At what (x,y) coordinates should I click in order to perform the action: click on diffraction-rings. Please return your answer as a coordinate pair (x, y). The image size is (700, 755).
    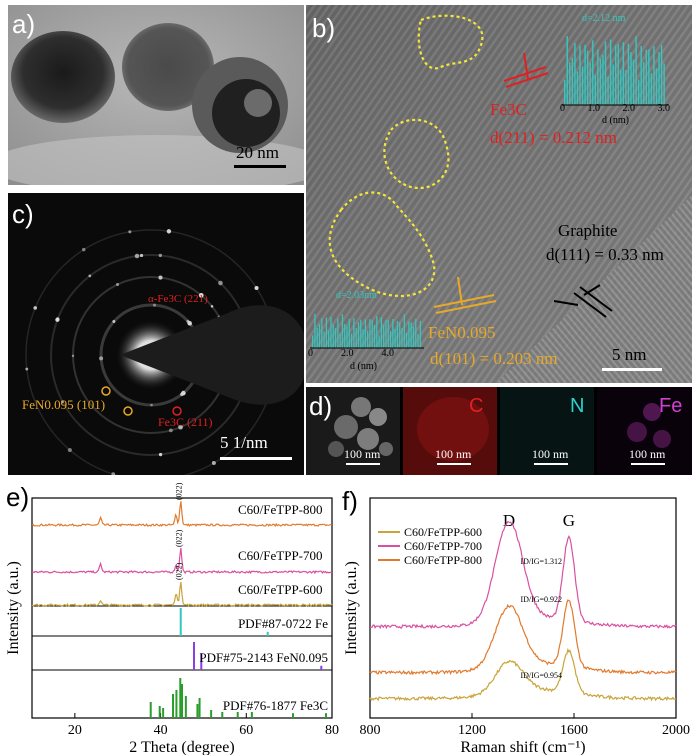
    Looking at the image, I should click on (164, 352).